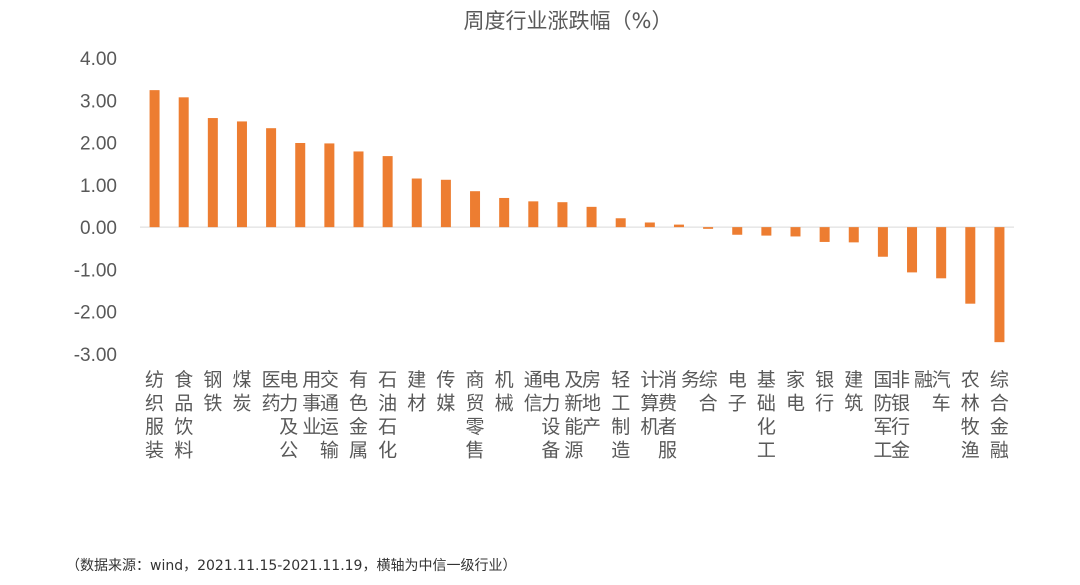 The height and width of the screenshot is (585, 1080). What do you see at coordinates (300, 415) in the screenshot?
I see `category-label: 电力及公用事业` at bounding box center [300, 415].